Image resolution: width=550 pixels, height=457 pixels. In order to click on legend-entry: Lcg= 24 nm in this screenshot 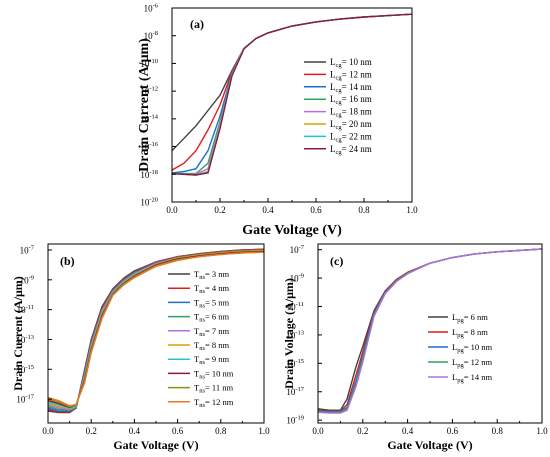, I will do `click(351, 150)`.